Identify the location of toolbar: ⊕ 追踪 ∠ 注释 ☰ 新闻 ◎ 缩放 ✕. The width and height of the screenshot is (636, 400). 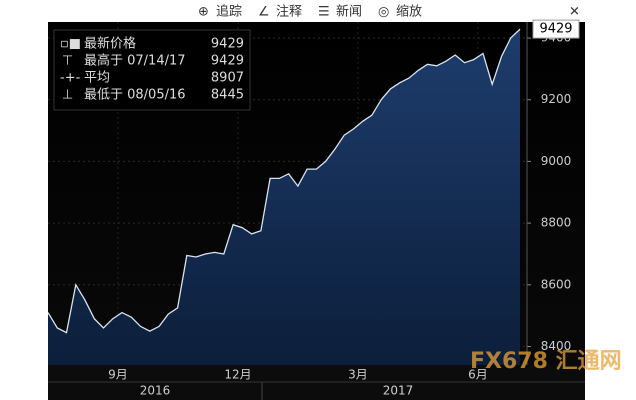
(389, 12).